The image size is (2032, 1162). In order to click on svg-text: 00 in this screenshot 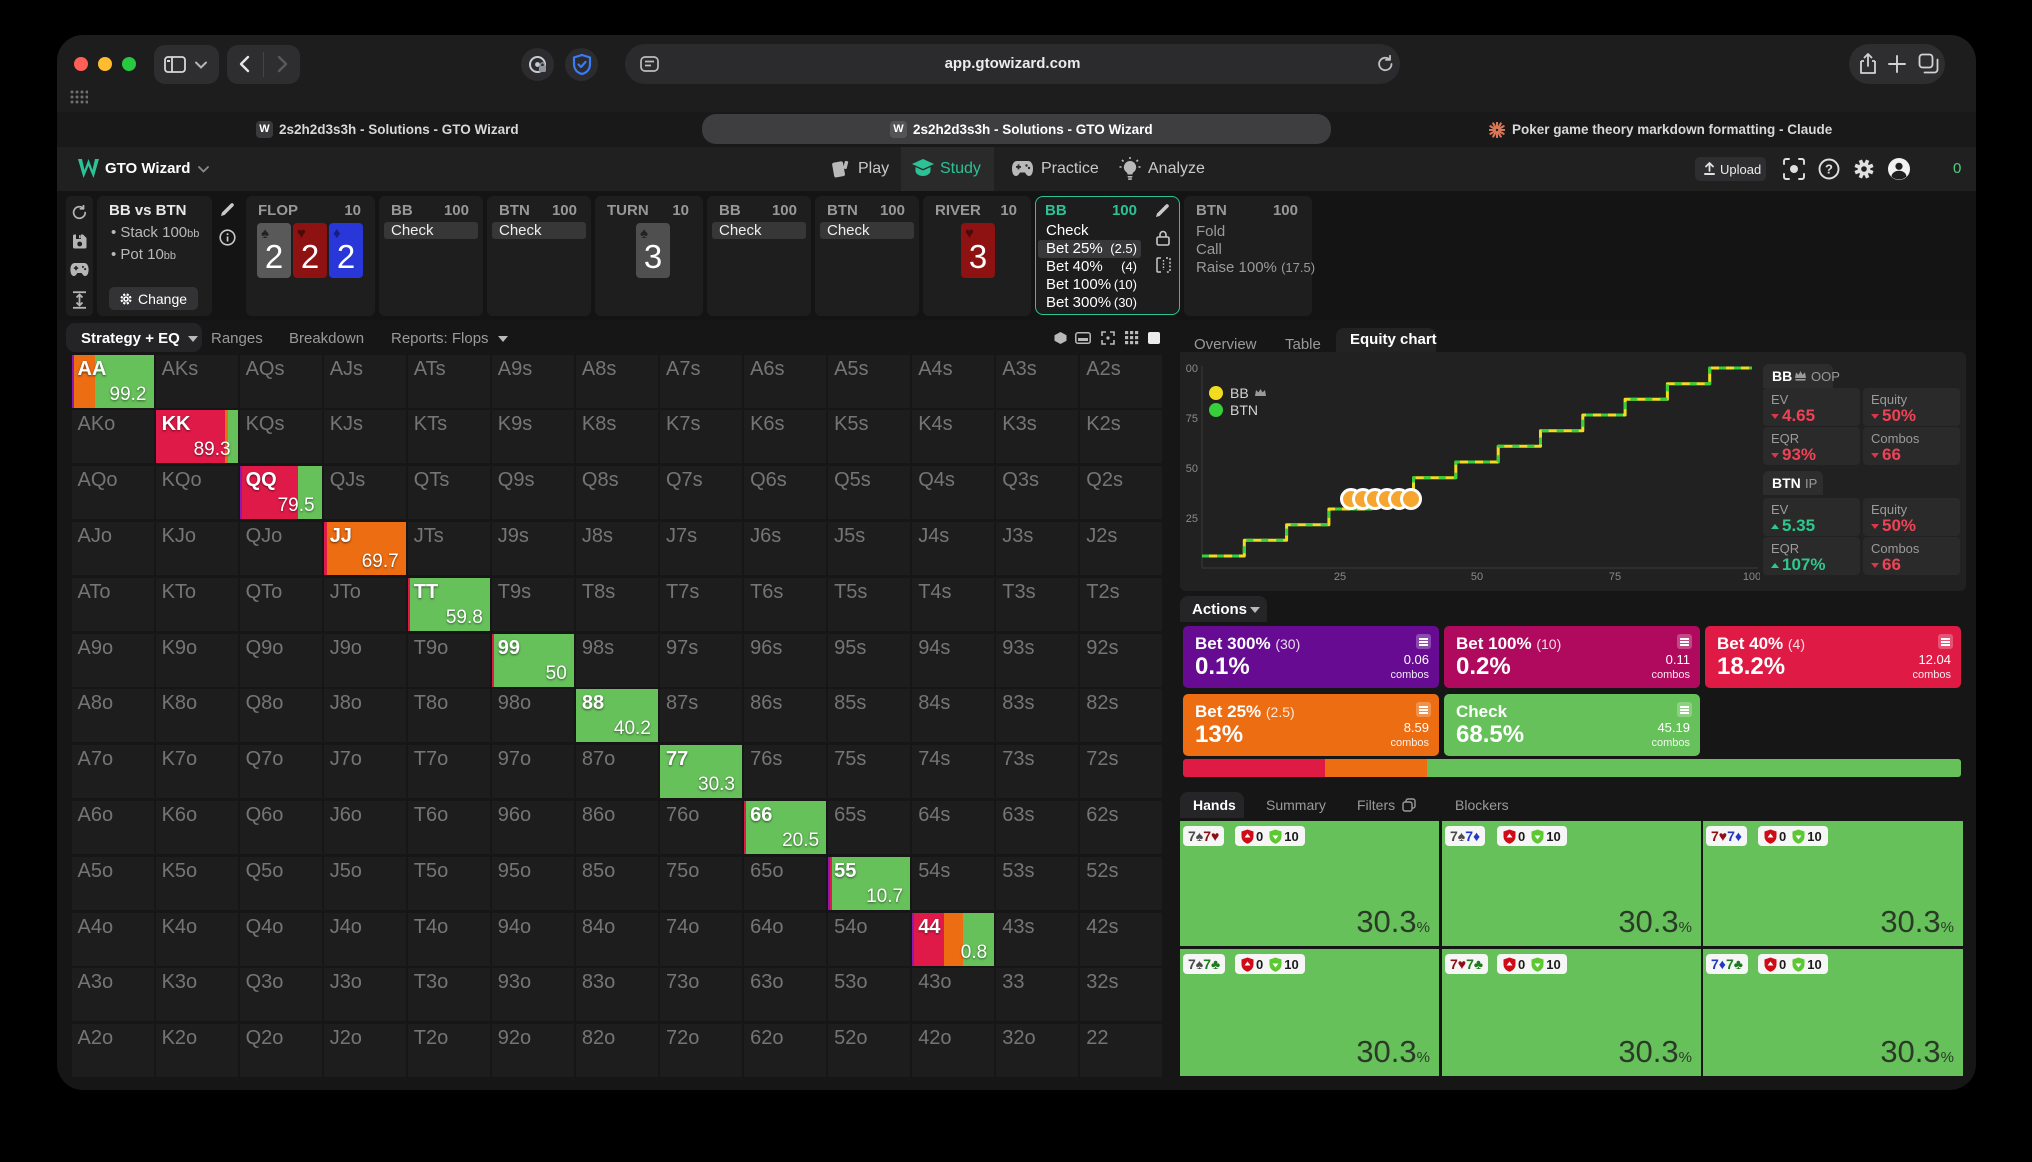, I will do `click(1192, 369)`.